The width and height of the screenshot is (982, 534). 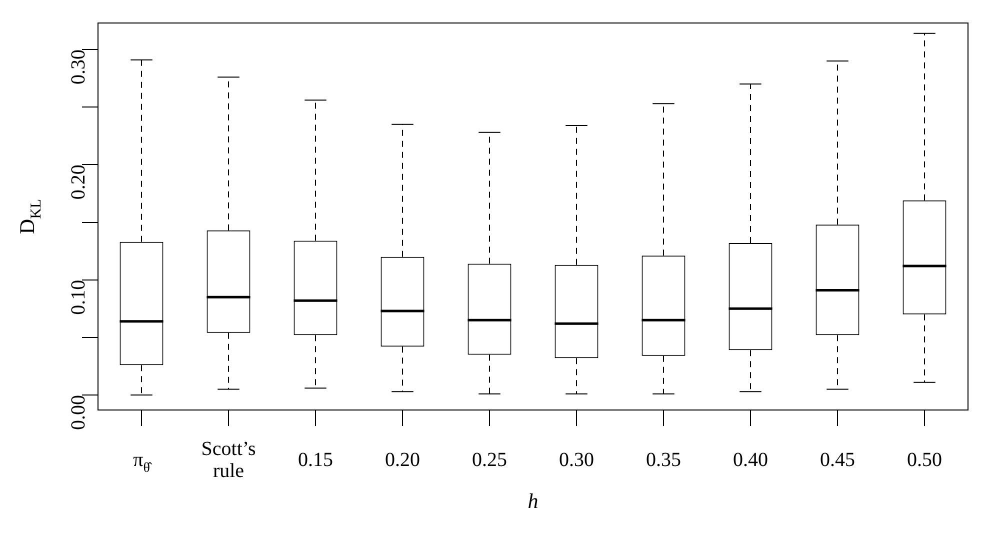 I want to click on x-tick-label: 0.35, so click(x=663, y=460).